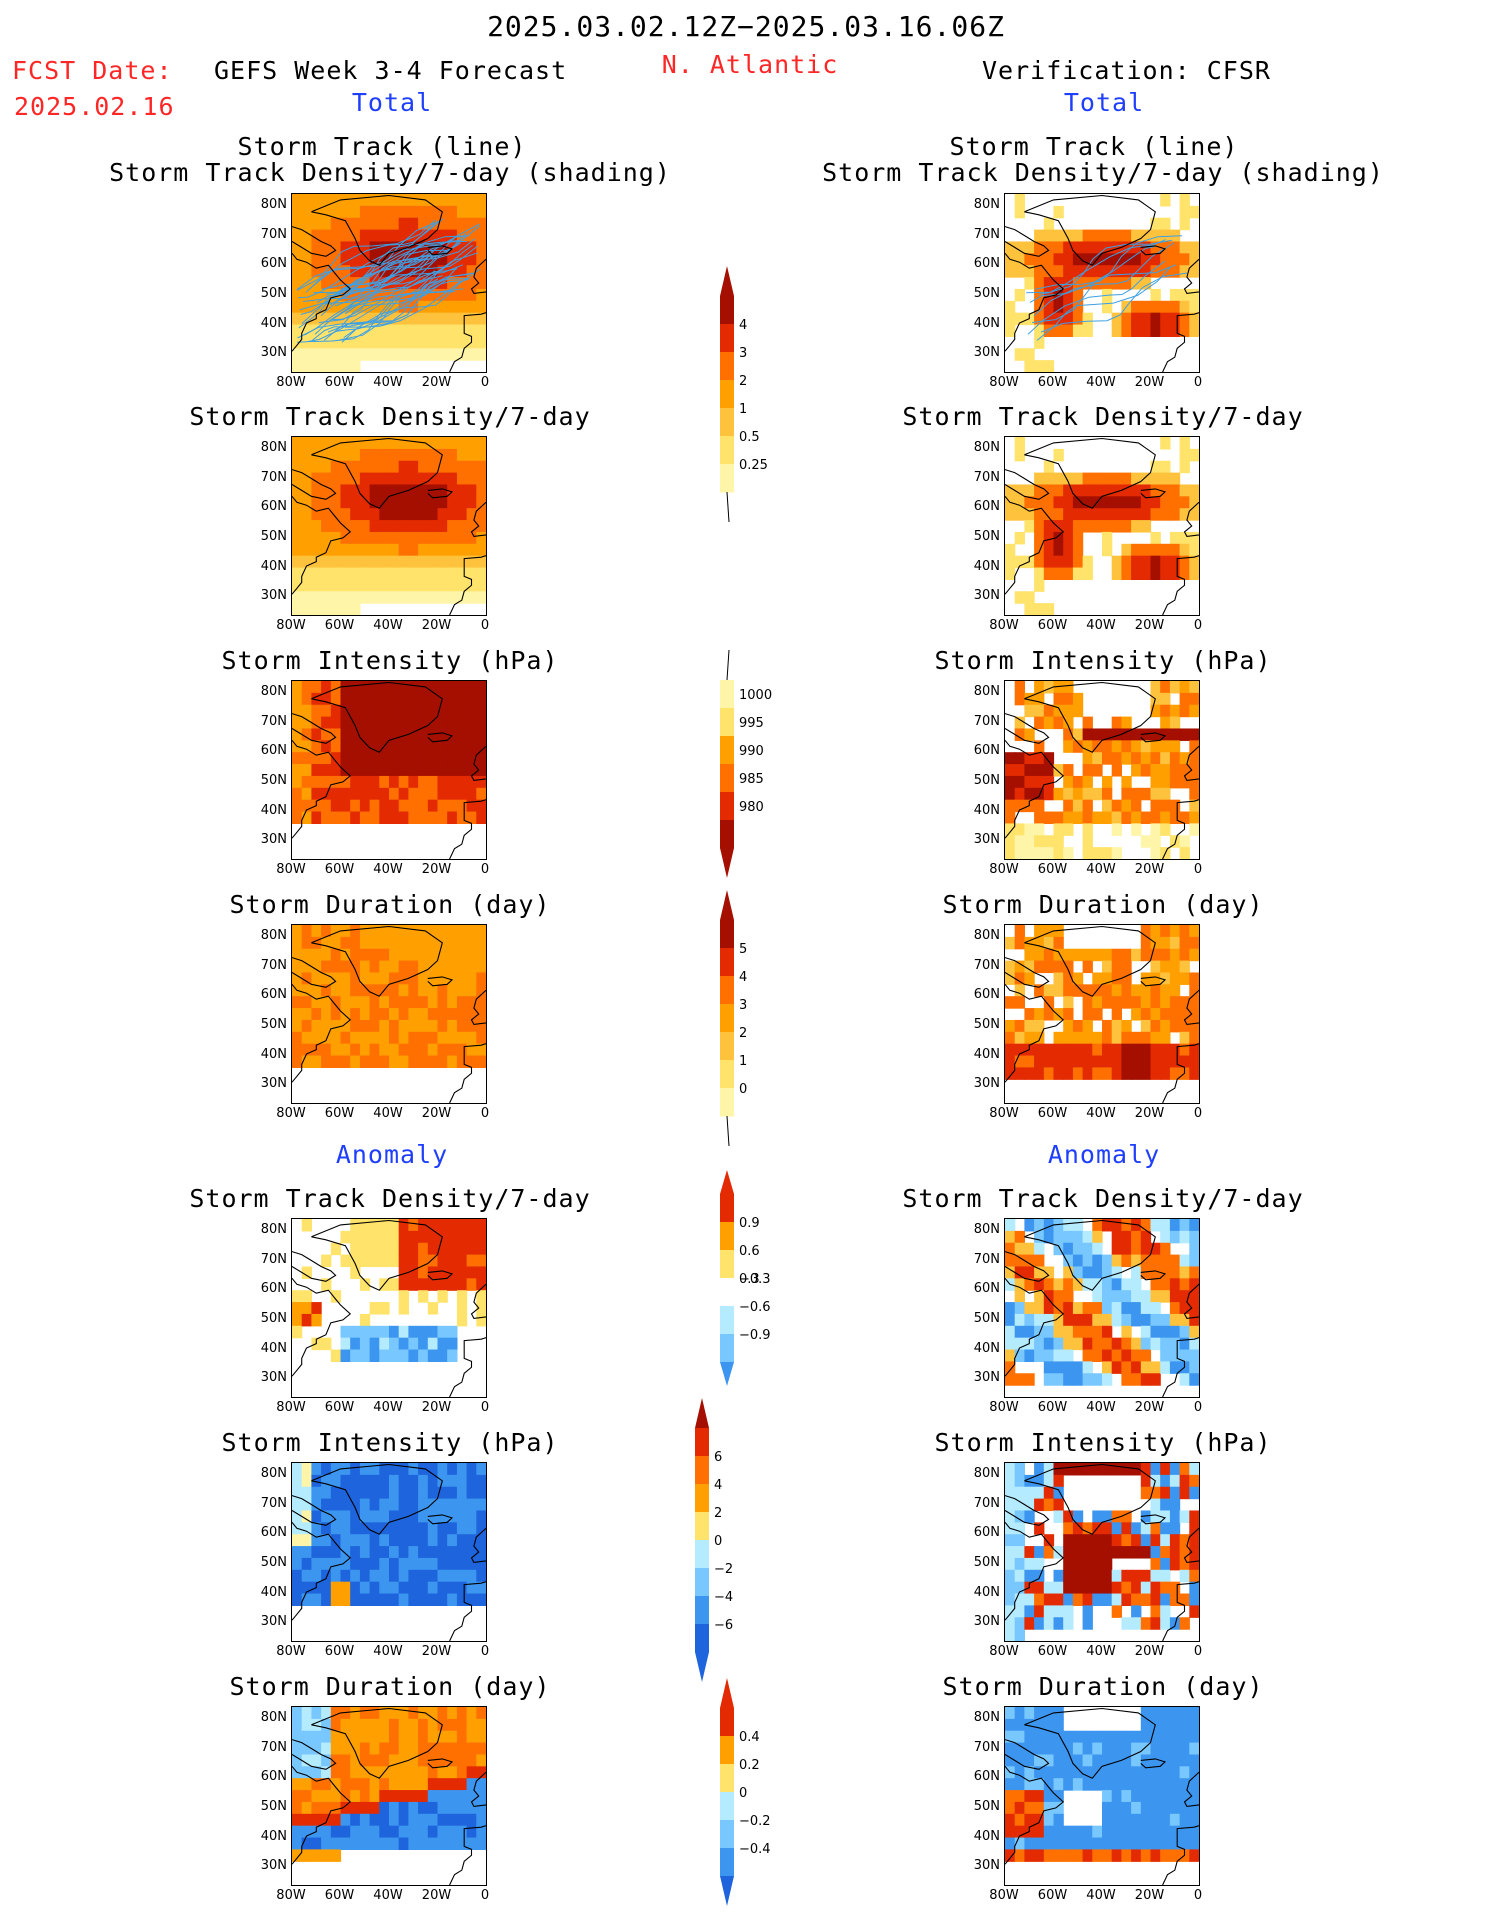 The height and width of the screenshot is (1925, 1487). Describe the element at coordinates (273, 995) in the screenshot. I see `lat-tick-label: 60N` at that location.